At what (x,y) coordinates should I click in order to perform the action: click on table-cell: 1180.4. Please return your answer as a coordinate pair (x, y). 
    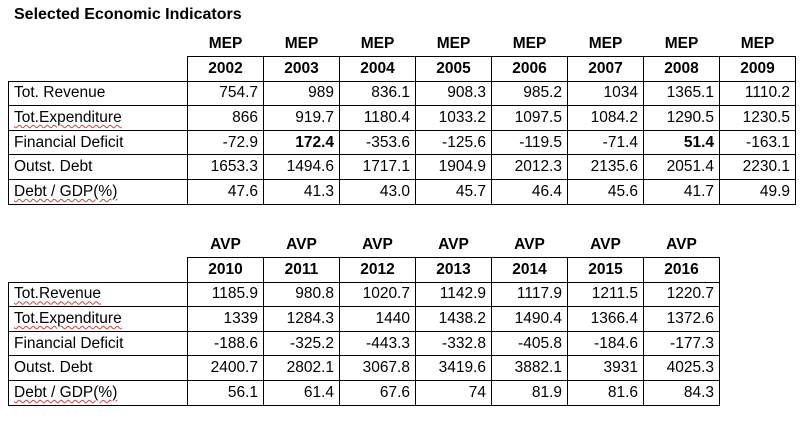
    Looking at the image, I should click on (377, 118).